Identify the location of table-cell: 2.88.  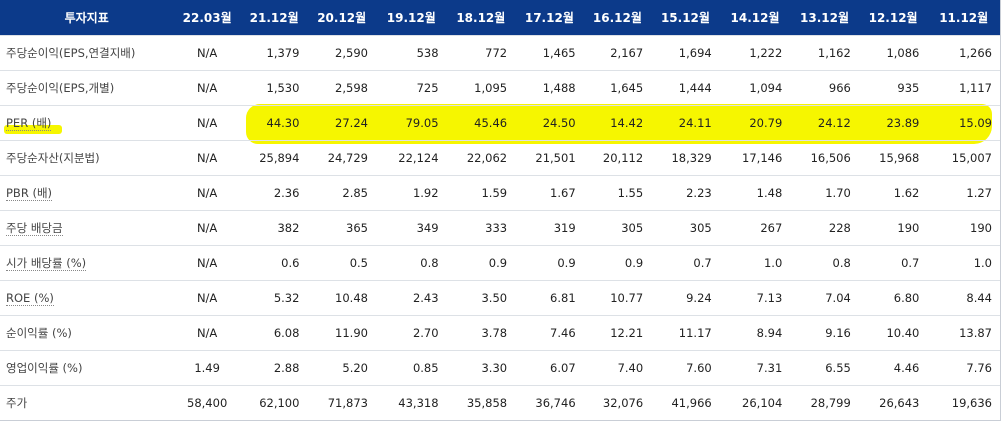
(286, 367).